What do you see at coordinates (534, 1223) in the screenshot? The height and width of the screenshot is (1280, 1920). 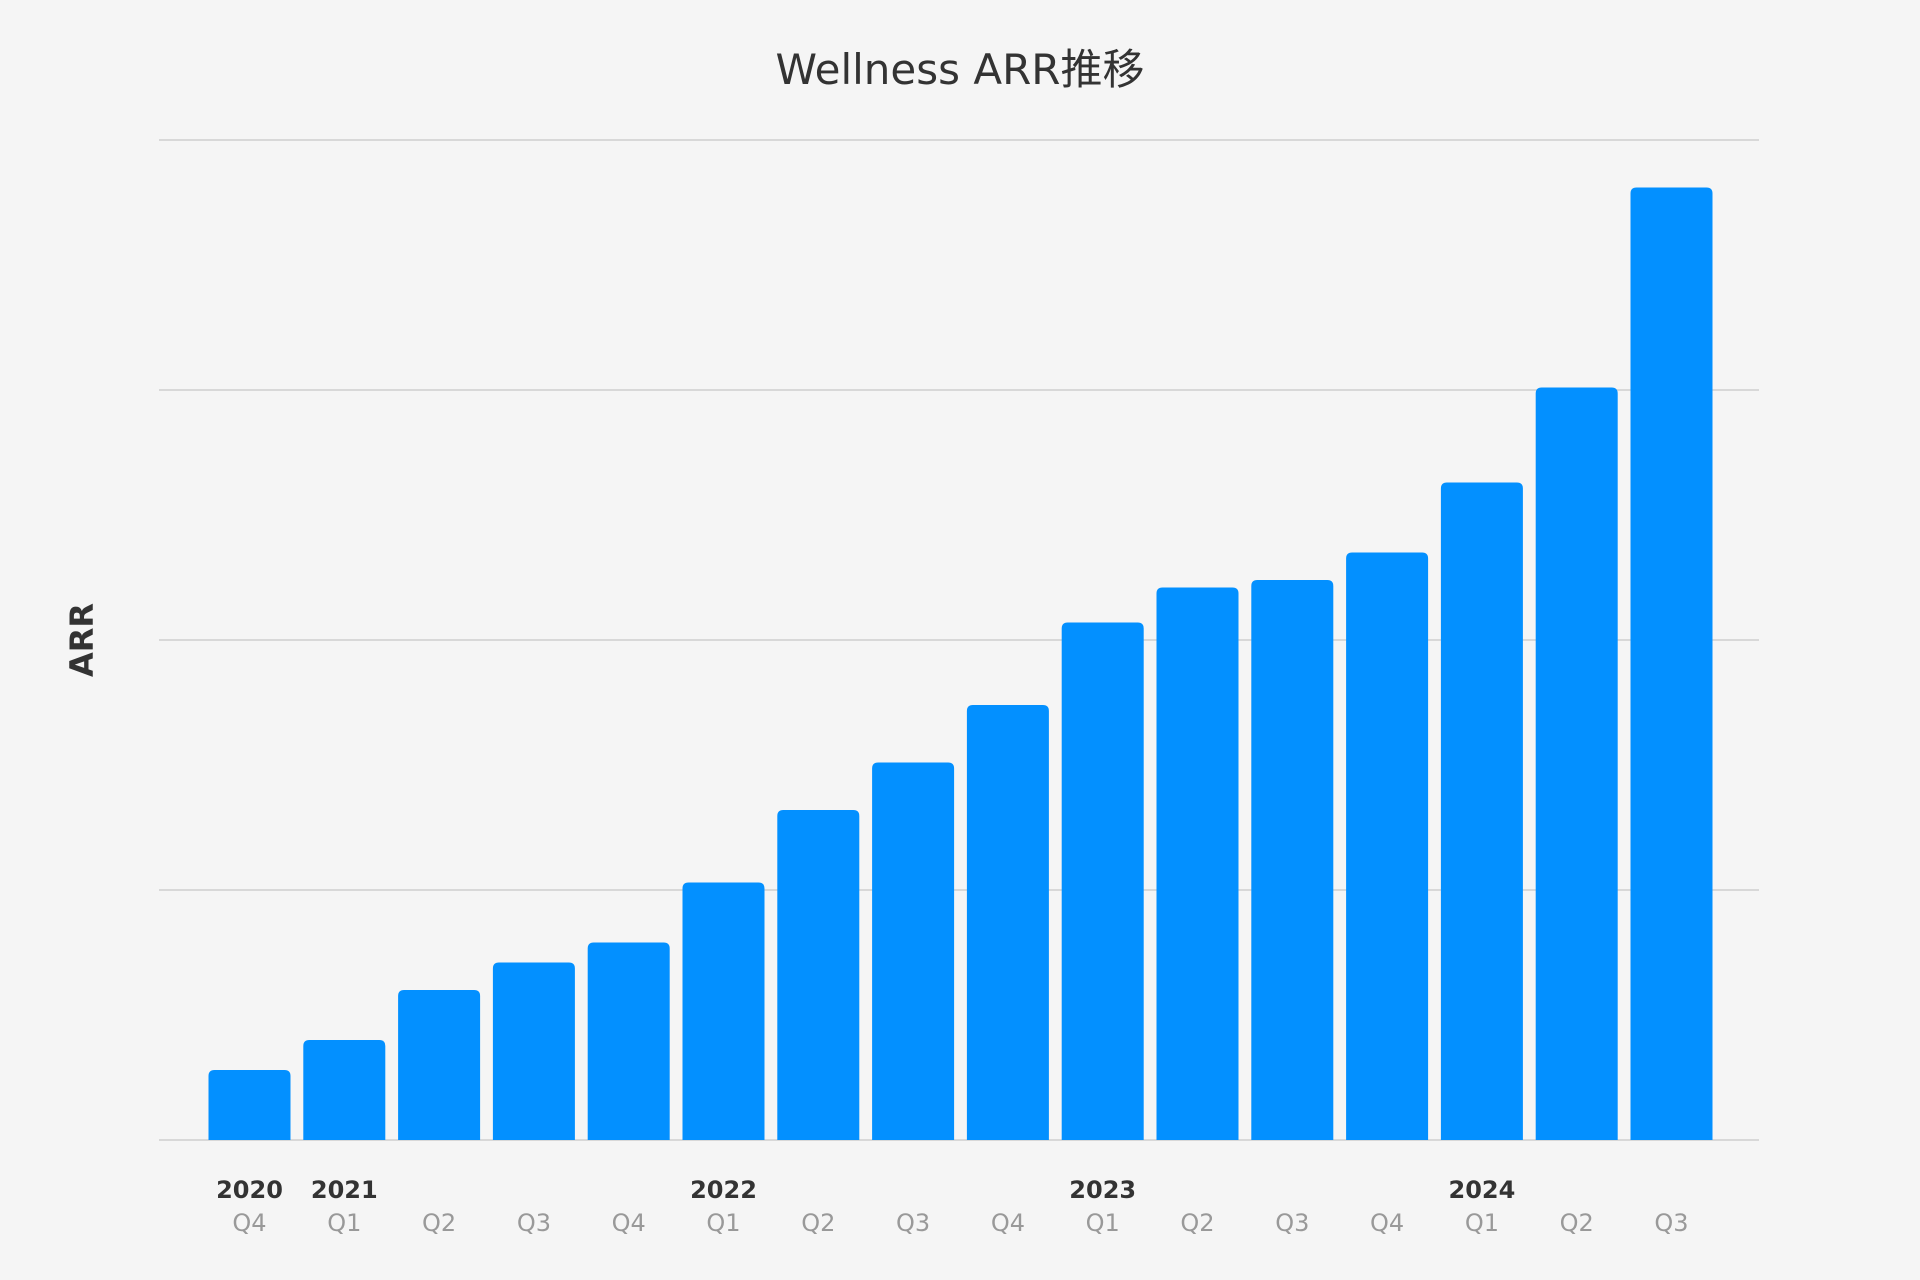 I see `x-tick-quarter-3: Q3` at bounding box center [534, 1223].